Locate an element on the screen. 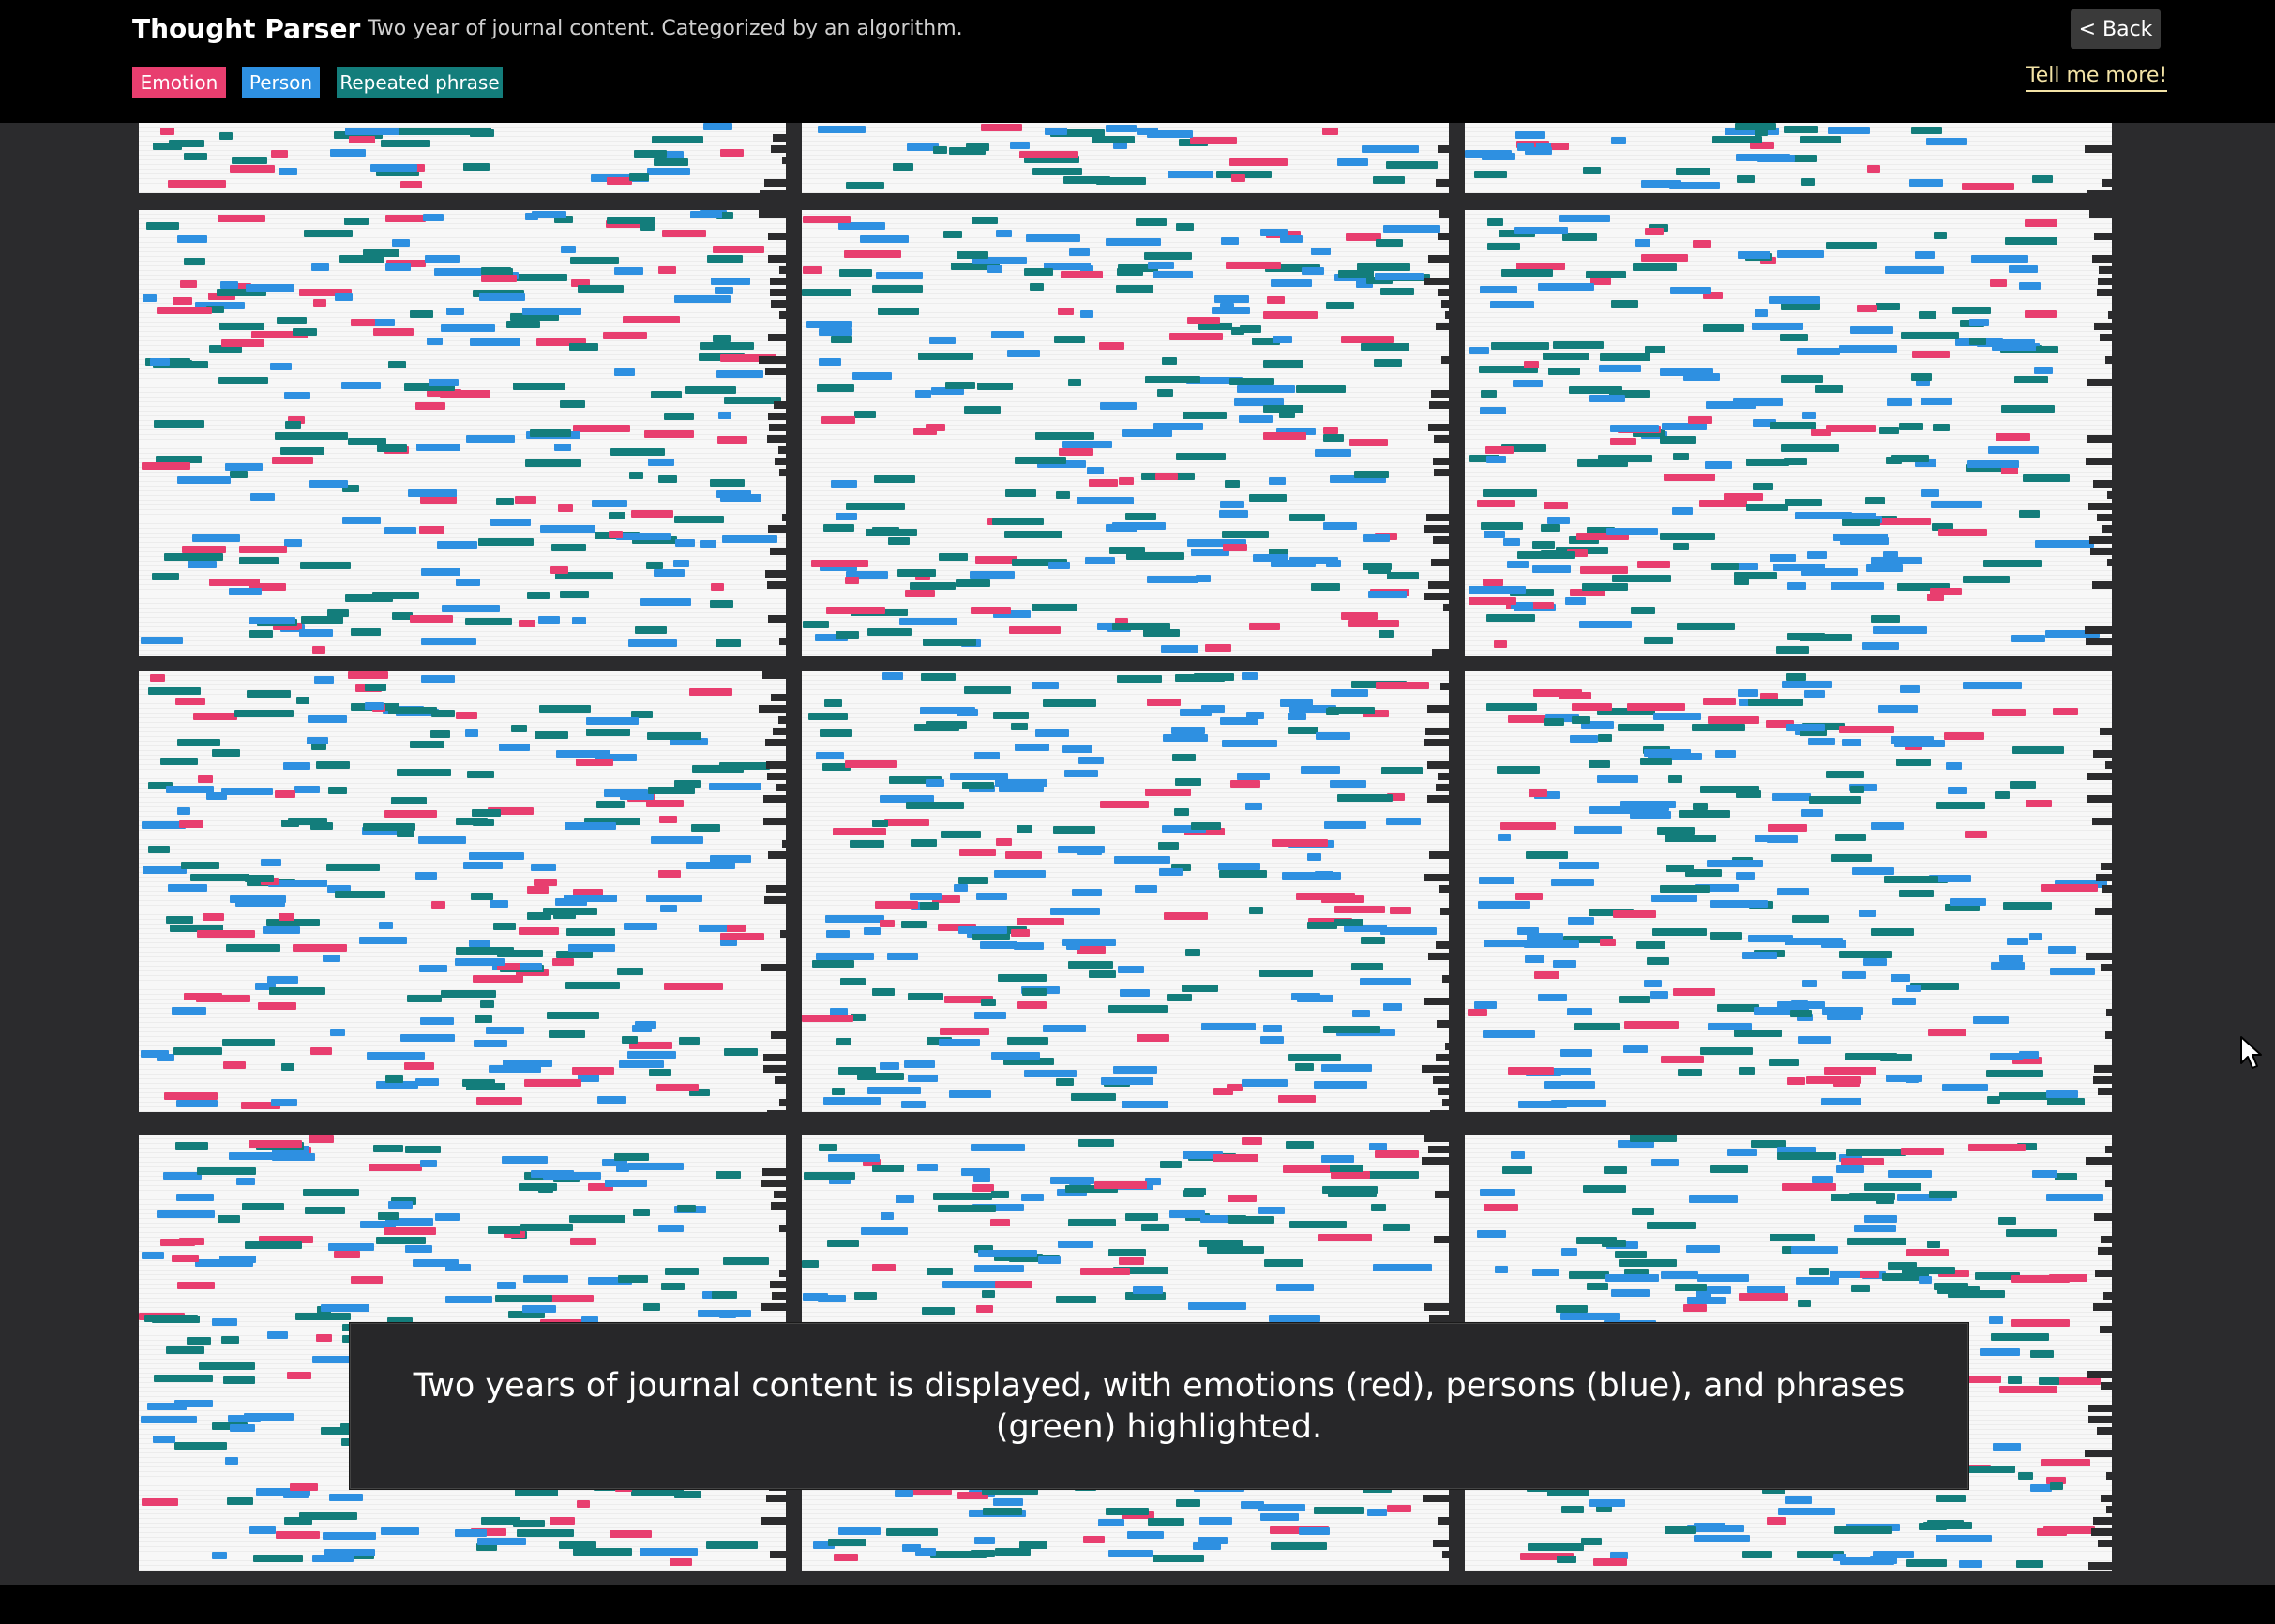 Image resolution: width=2275 pixels, height=1624 pixels. legend-person: Person is located at coordinates (281, 82).